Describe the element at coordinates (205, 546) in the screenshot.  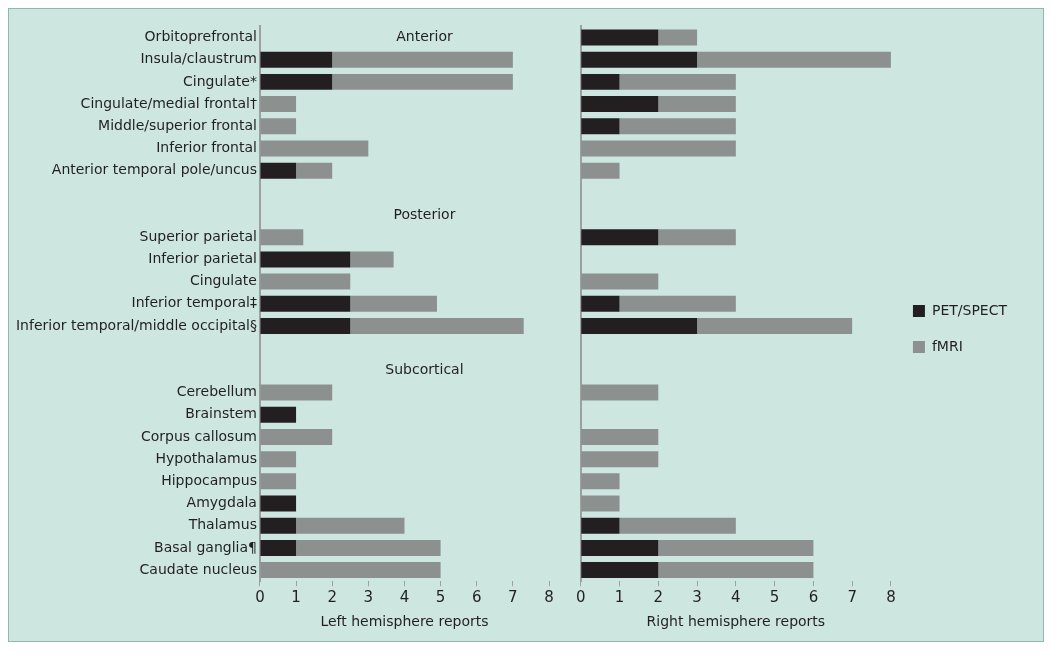
I see `y-tick-label: Basal ganglia¶` at that location.